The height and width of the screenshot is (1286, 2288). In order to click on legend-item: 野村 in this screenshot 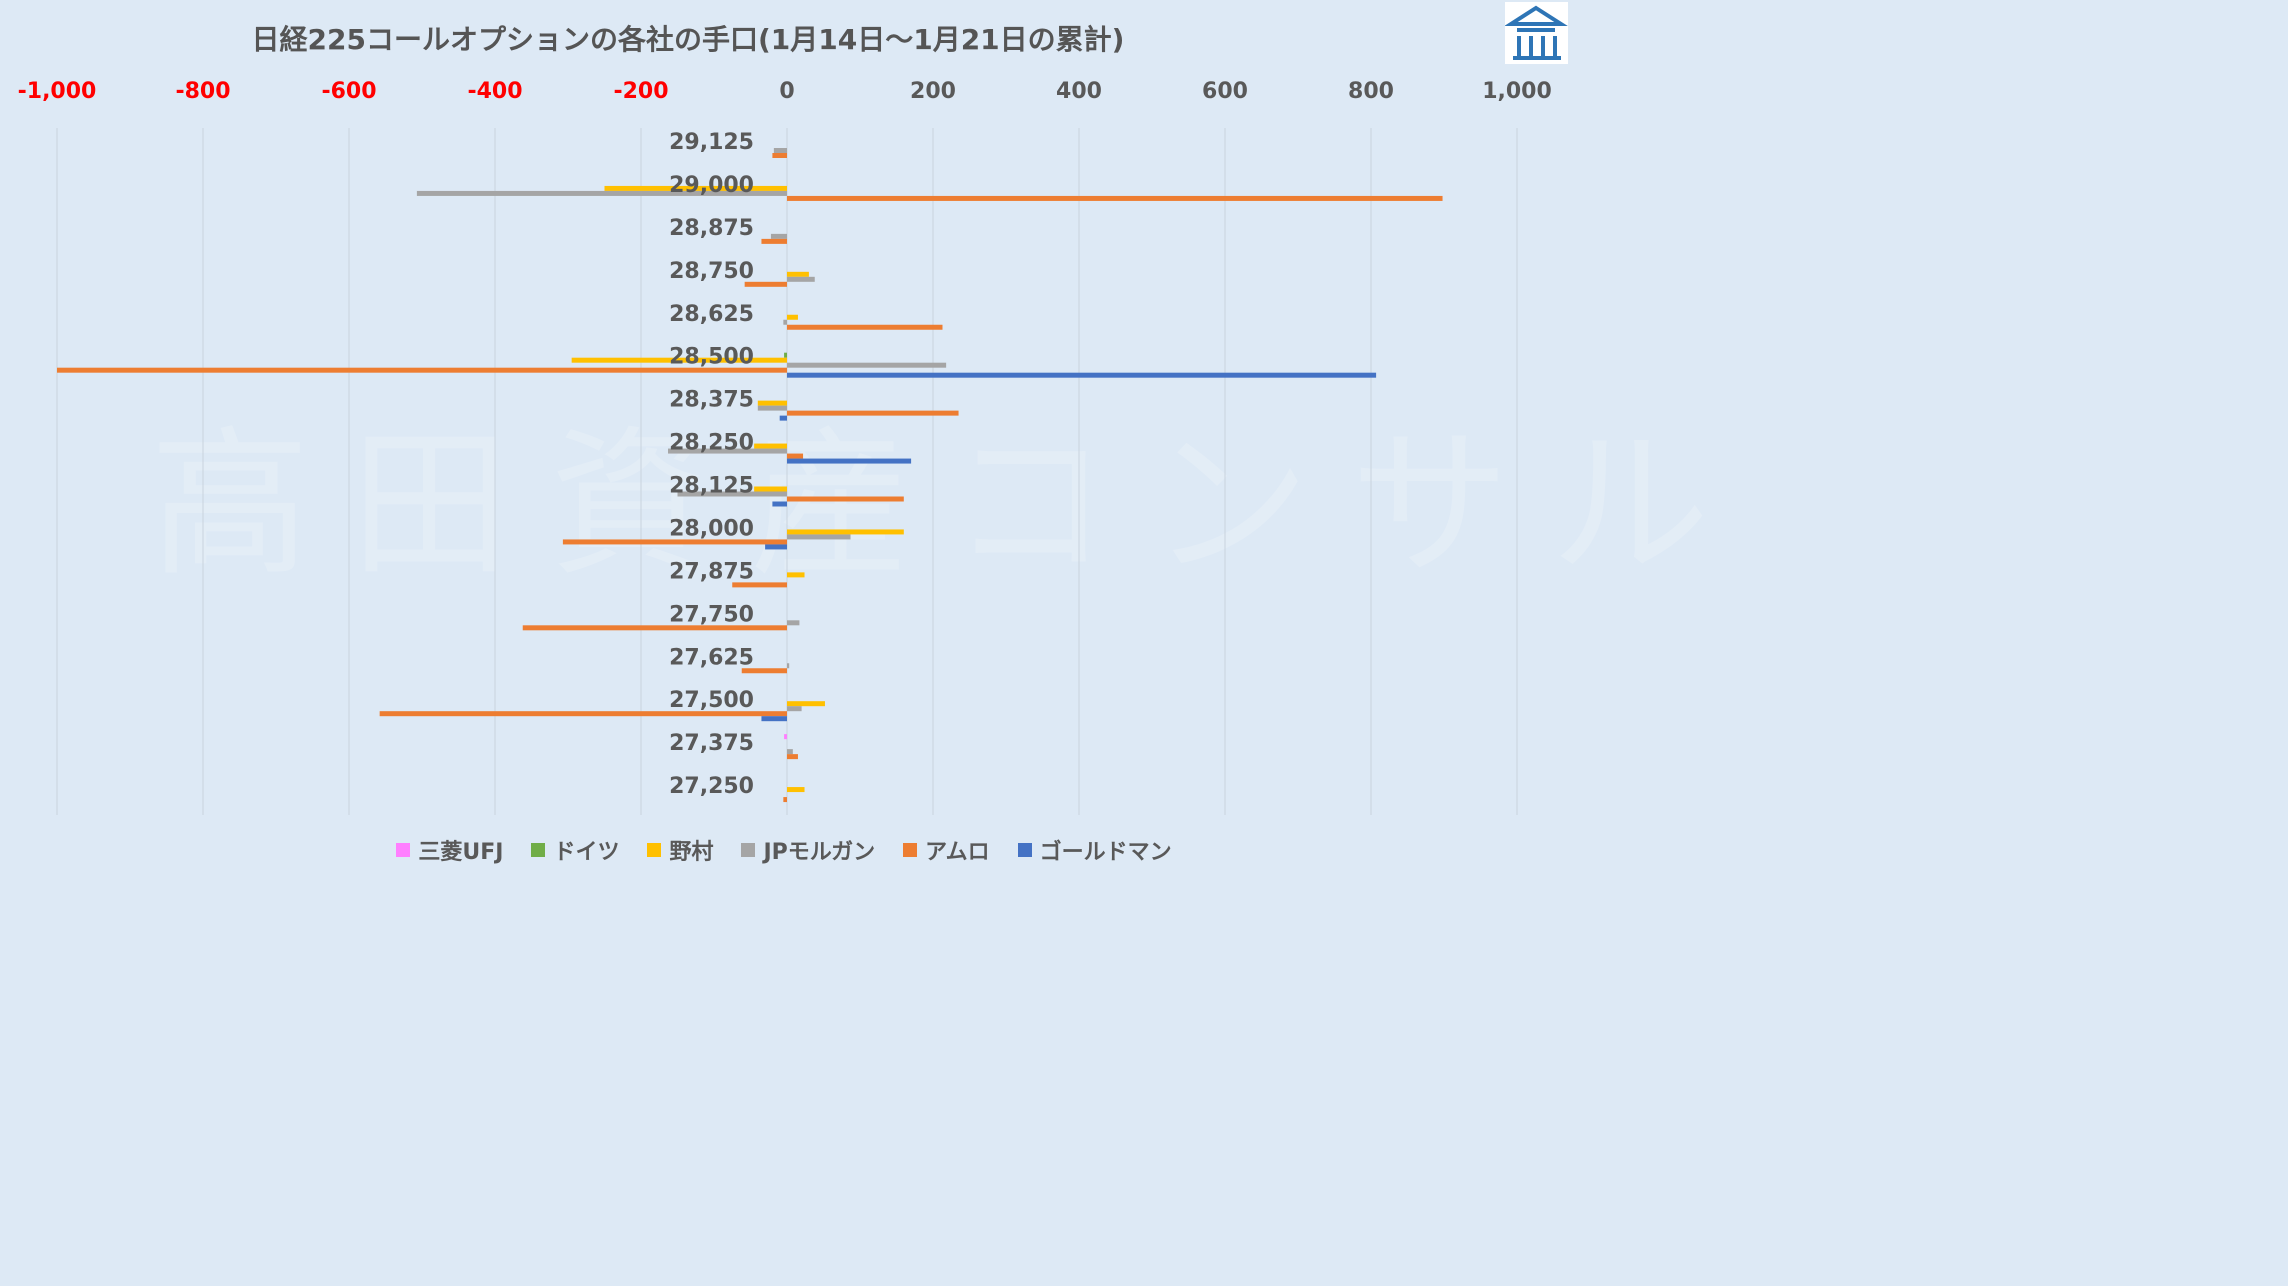, I will do `click(680, 850)`.